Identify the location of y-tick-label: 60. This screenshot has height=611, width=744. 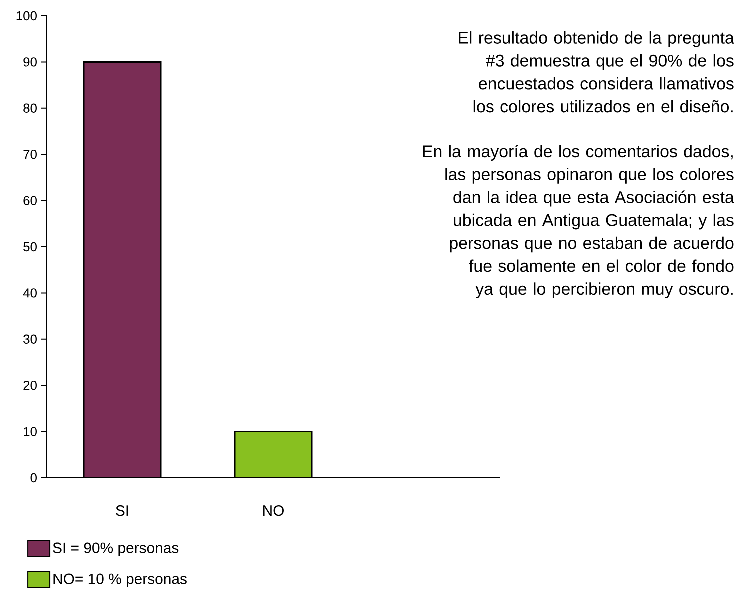
(30, 201).